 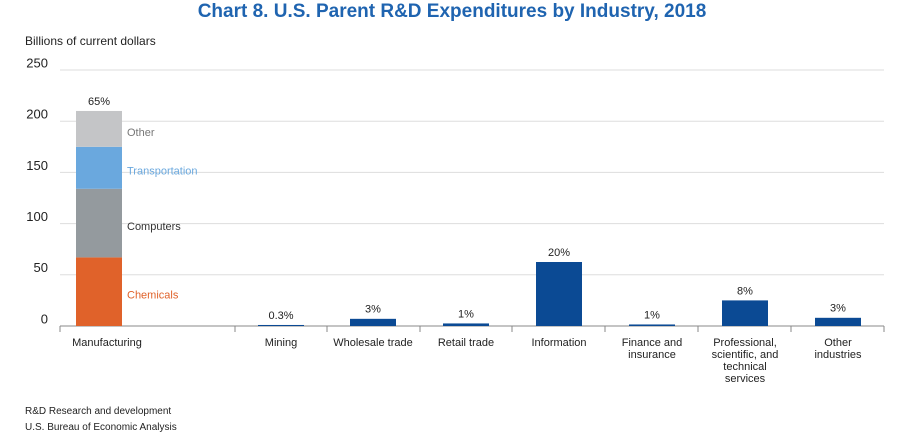 What do you see at coordinates (745, 291) in the screenshot?
I see `share-label: 8%` at bounding box center [745, 291].